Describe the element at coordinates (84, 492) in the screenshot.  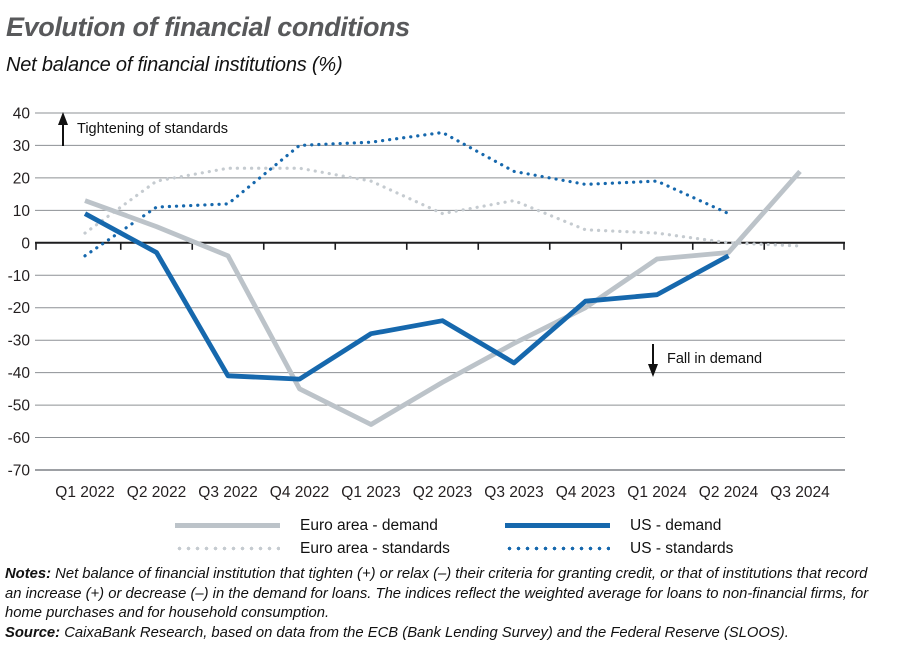
I see `svg-text: Q1 2022` at that location.